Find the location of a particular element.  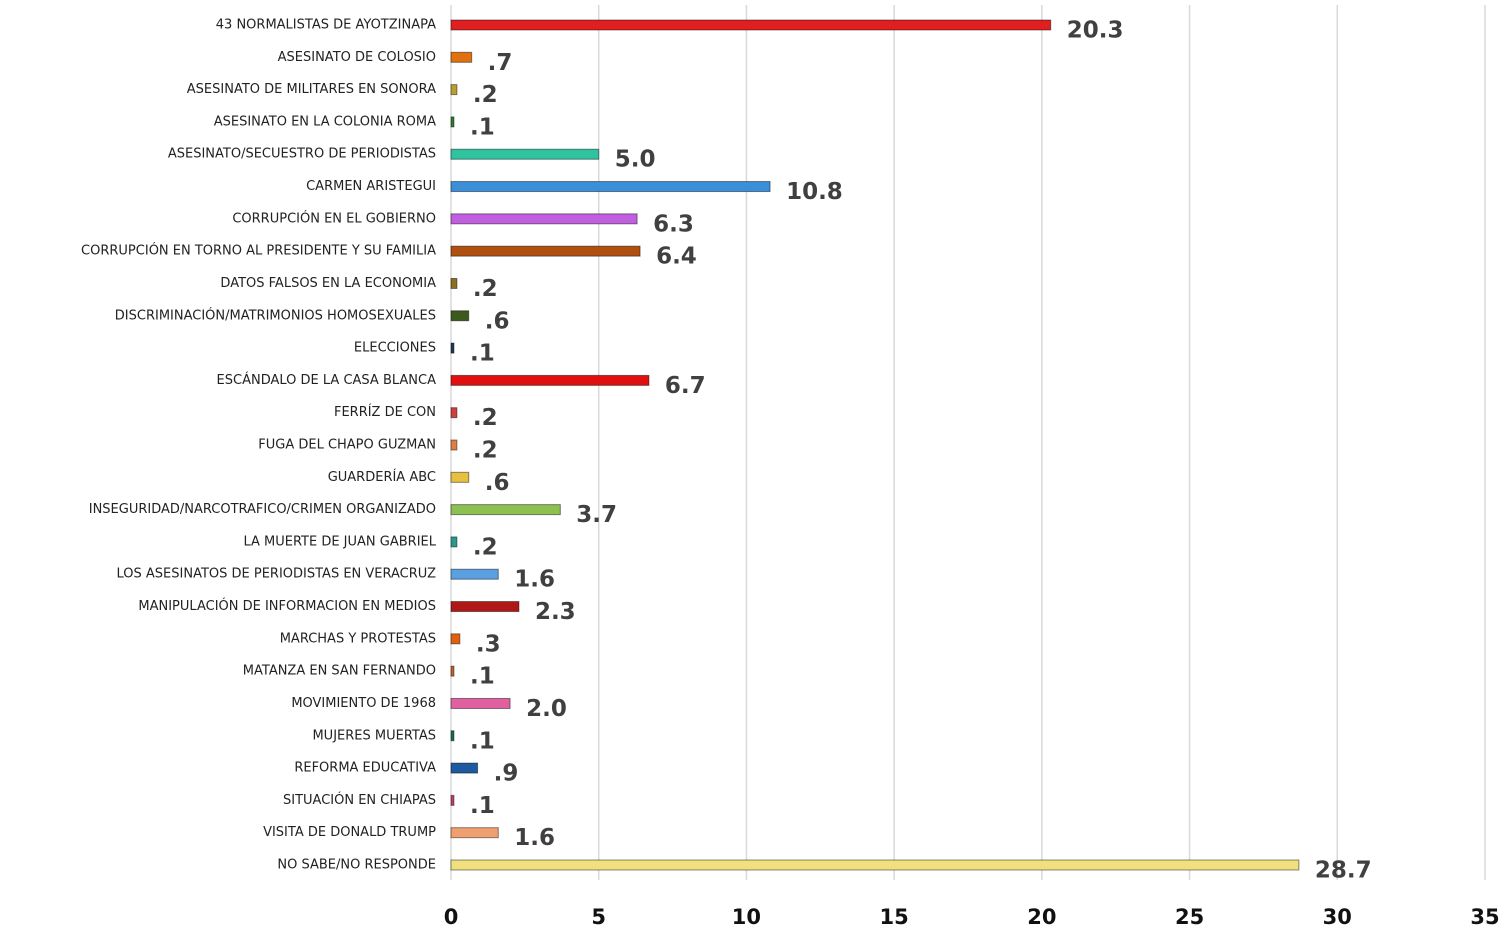

category-label: 43 NORMALISTAS DE AYOTZINAPA is located at coordinates (326, 25).